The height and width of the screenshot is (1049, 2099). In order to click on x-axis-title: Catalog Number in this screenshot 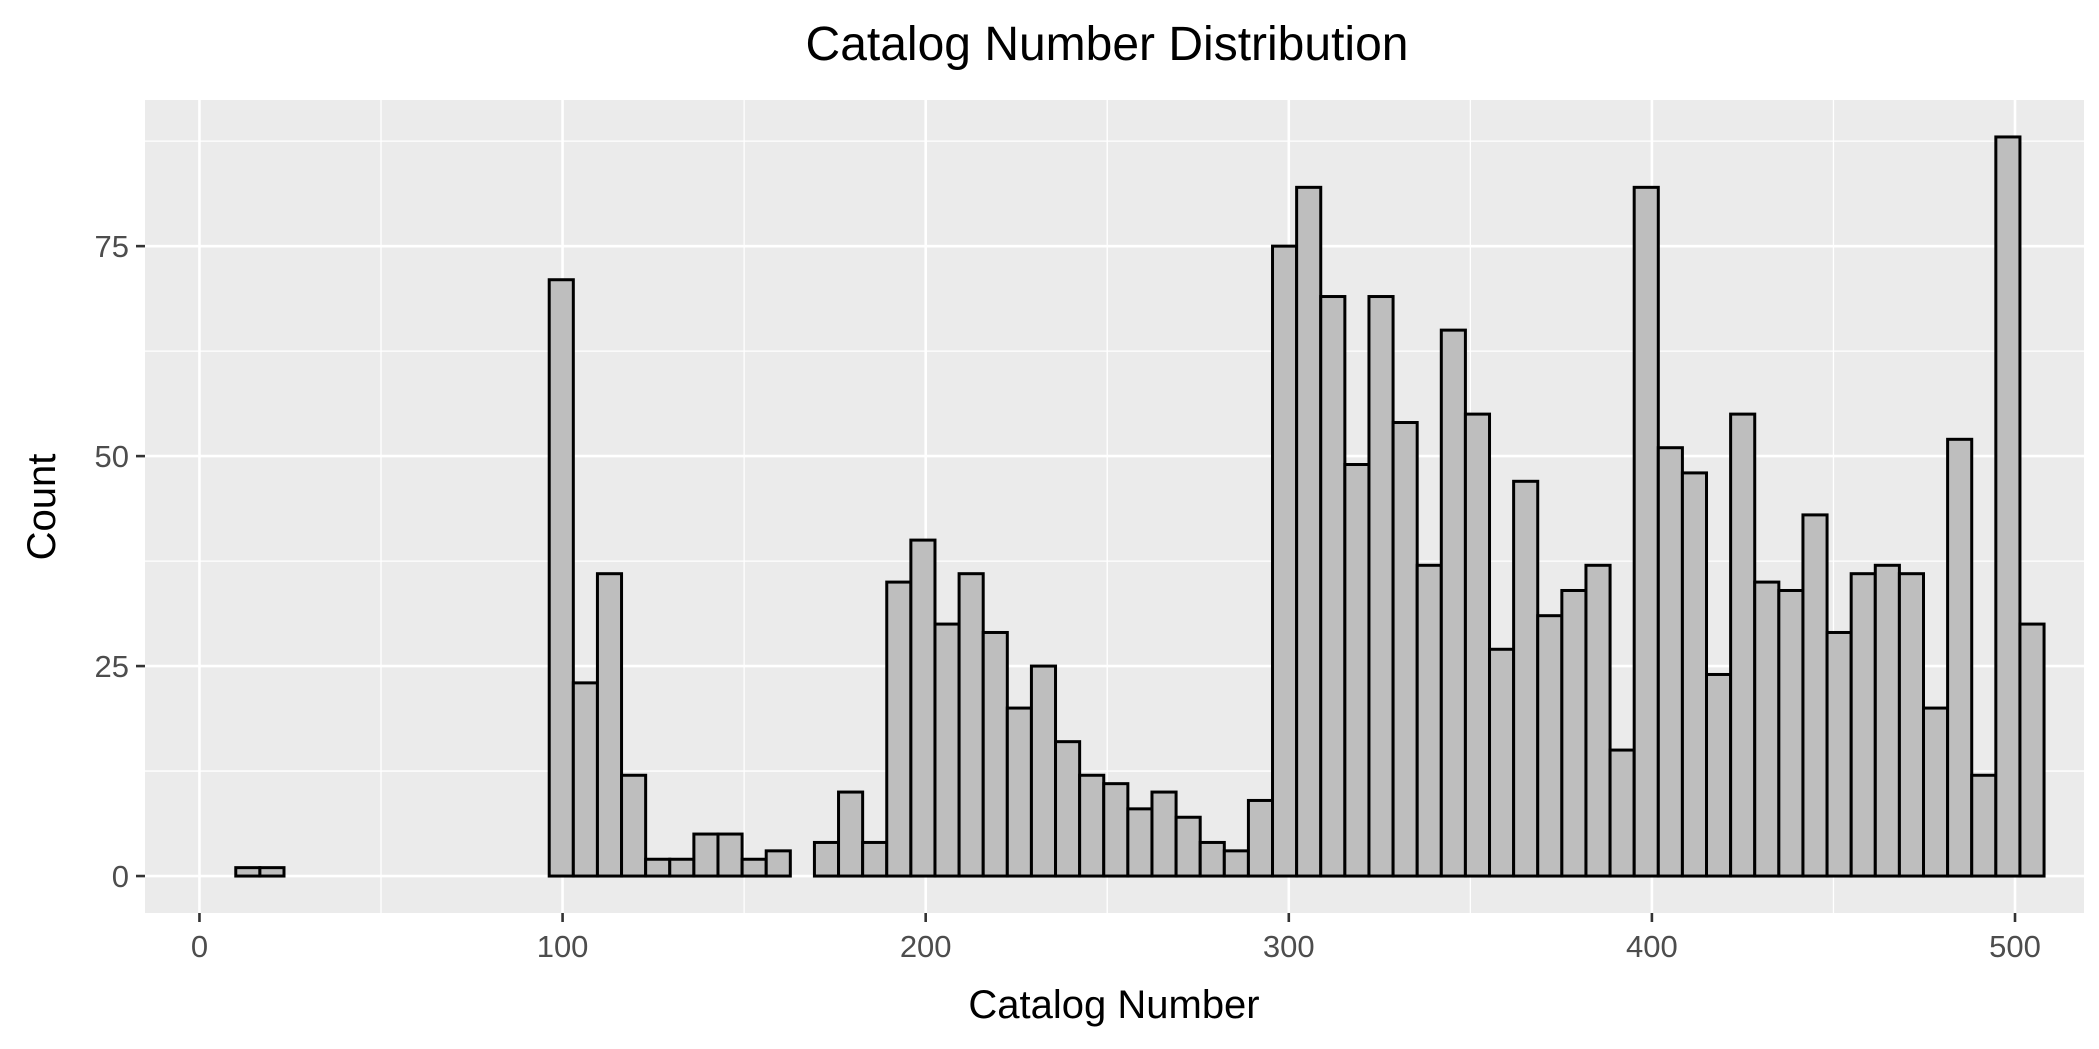, I will do `click(1113, 1005)`.